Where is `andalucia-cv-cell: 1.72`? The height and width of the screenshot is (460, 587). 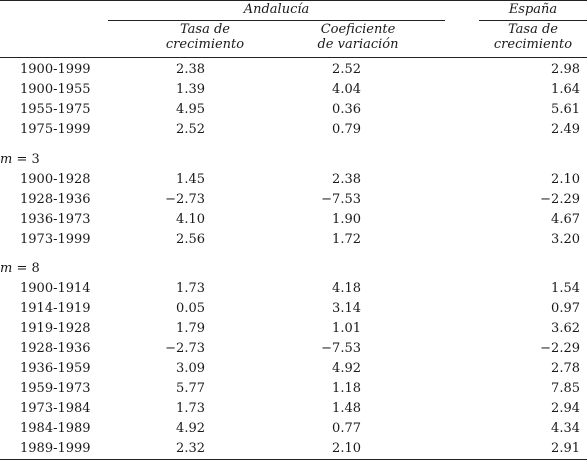
andalucia-cv-cell: 1.72 is located at coordinates (346, 239).